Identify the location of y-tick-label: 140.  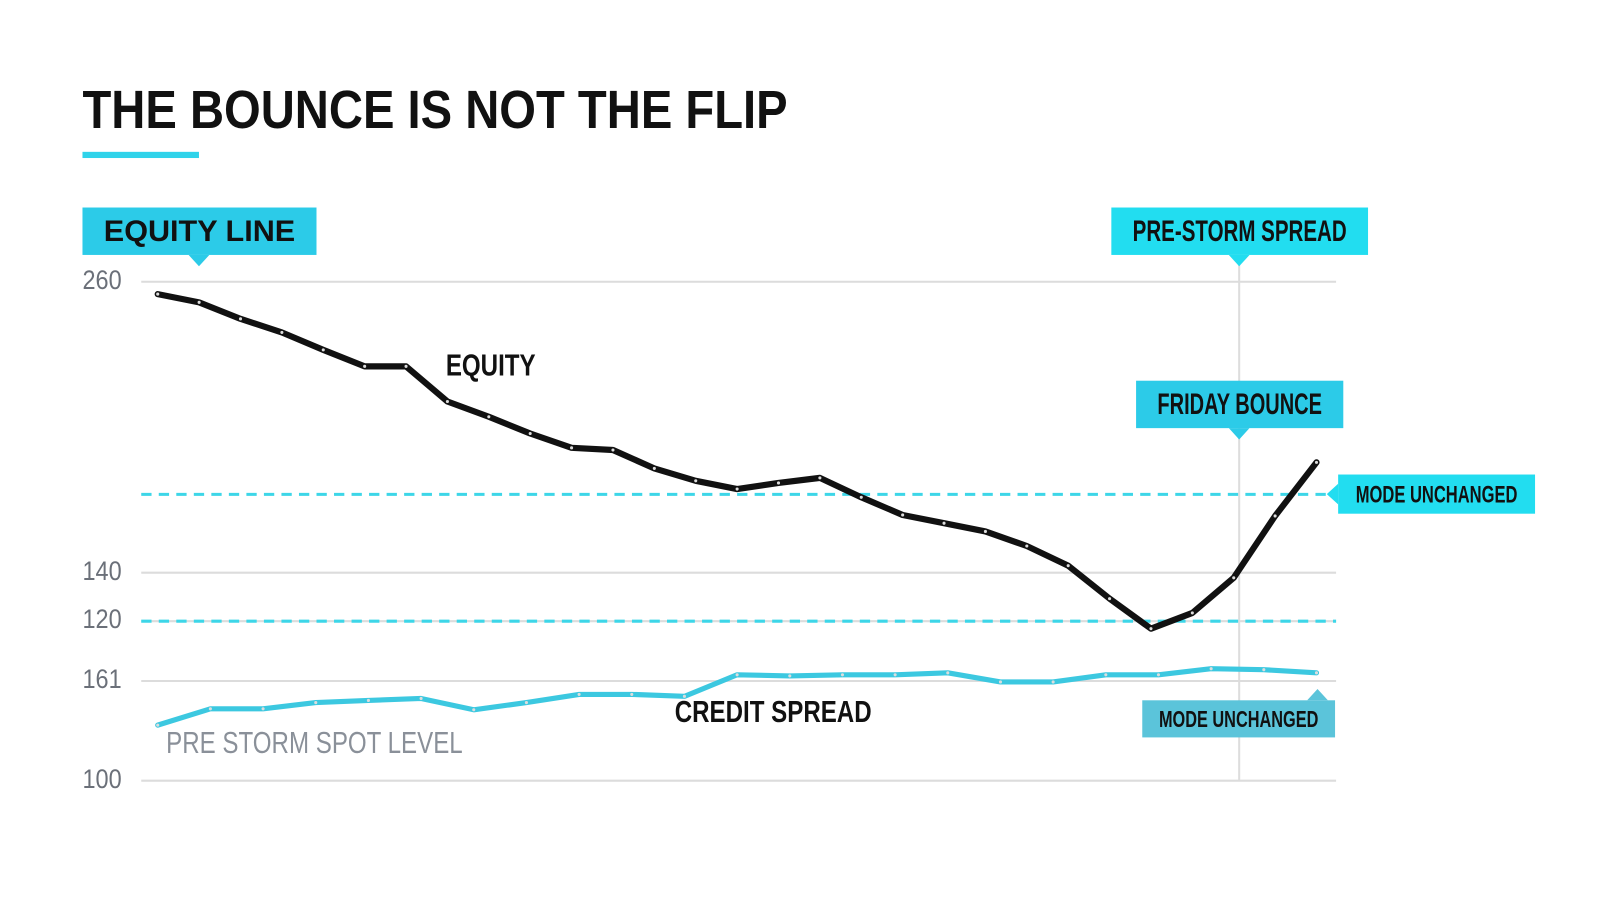
(101, 571).